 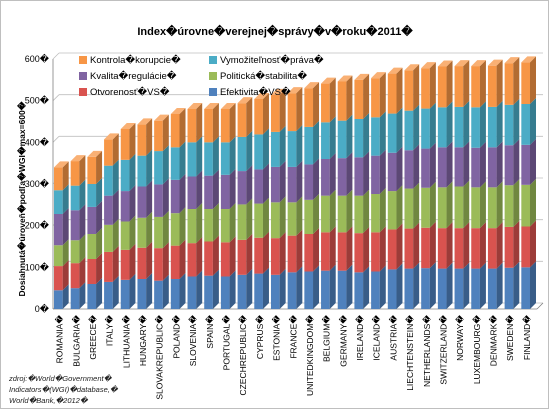 I want to click on legend-swatch, so click(x=213, y=60).